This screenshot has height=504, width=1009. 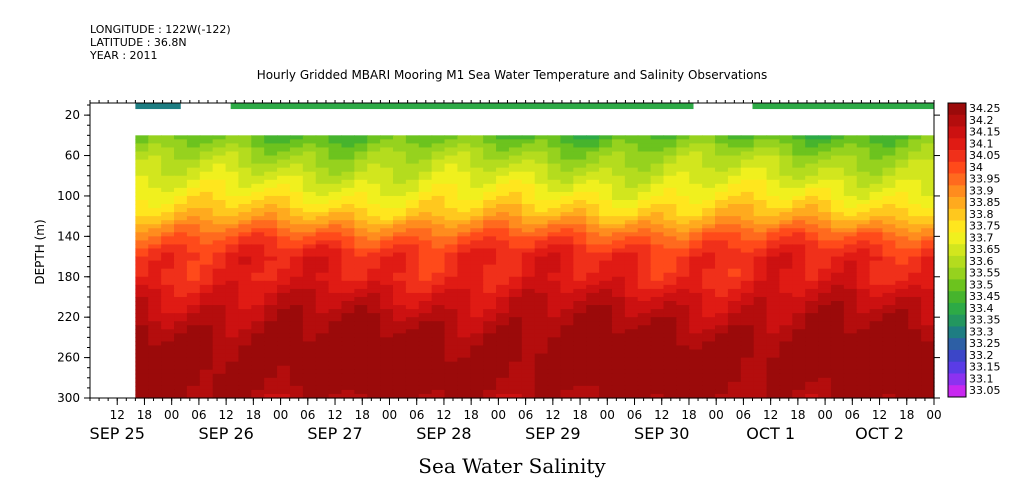 I want to click on x-tick-label: 18, so click(x=797, y=415).